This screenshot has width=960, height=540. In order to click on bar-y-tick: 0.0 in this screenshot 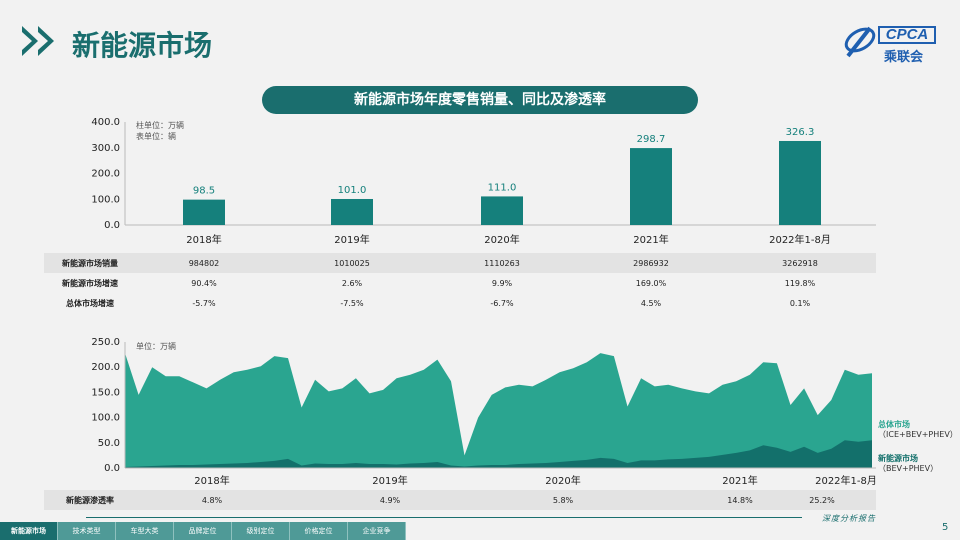, I will do `click(112, 225)`.